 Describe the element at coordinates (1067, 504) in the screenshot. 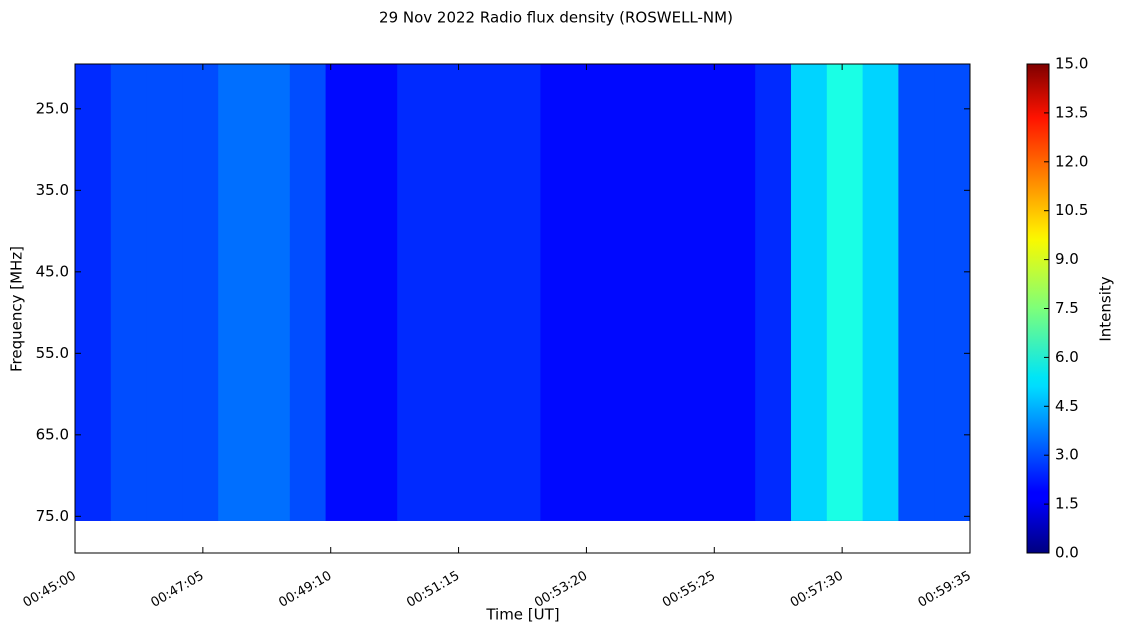

I see `colorbar-tick-label: 1.5` at that location.